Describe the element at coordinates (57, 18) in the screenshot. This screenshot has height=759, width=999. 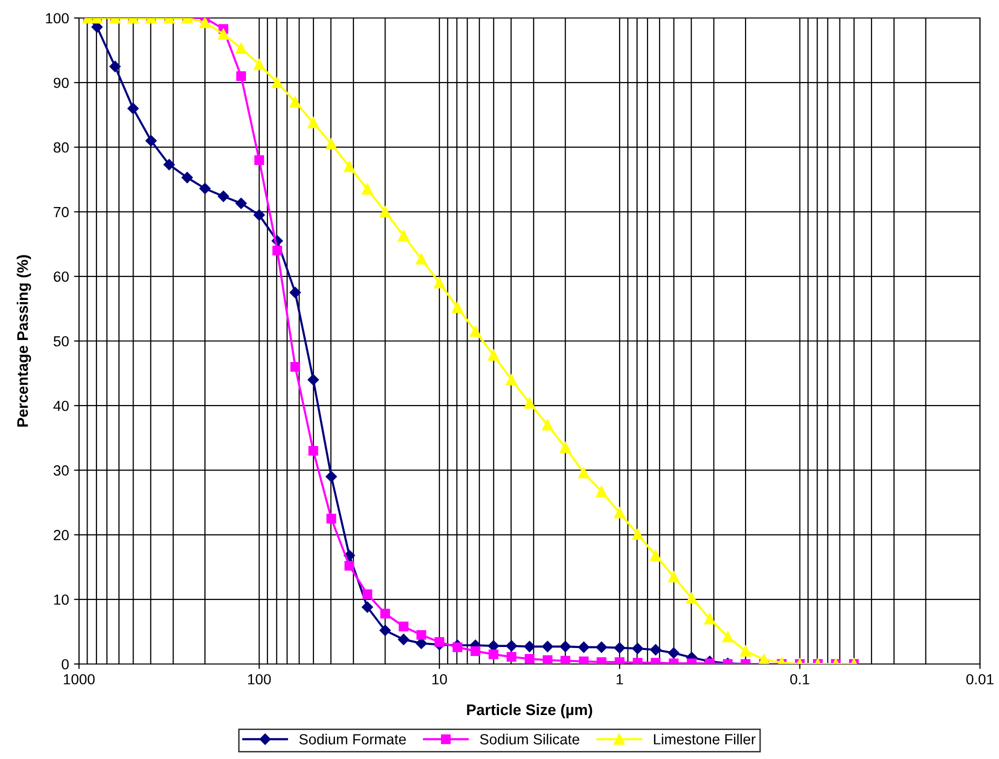
I see `y-tick-label: 100` at that location.